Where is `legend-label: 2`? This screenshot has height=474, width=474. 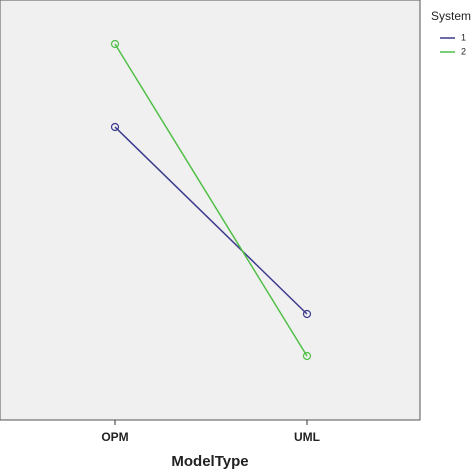
legend-label: 2 is located at coordinates (463, 51).